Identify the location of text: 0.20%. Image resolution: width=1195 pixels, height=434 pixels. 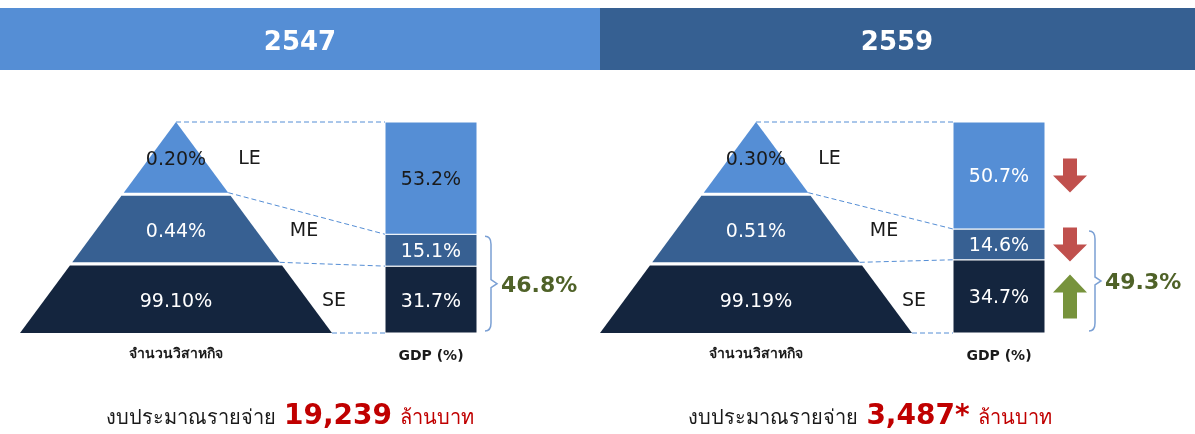
(176, 158).